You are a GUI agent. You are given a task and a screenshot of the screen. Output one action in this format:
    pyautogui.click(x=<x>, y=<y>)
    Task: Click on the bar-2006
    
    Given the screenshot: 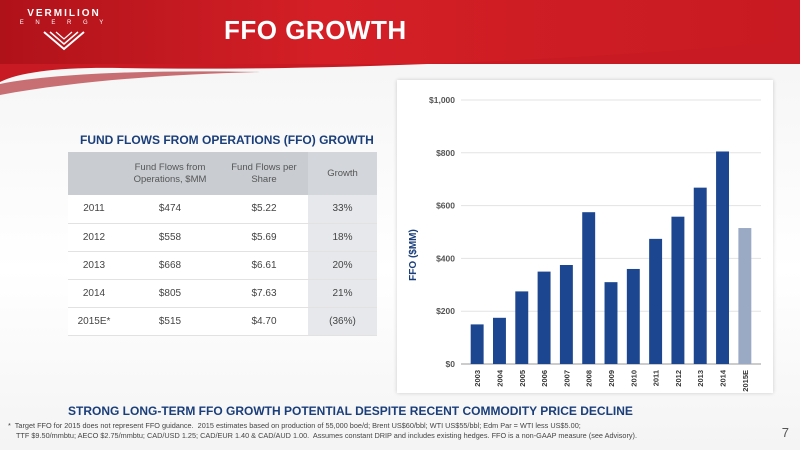 What is the action you would take?
    pyautogui.click(x=544, y=317)
    